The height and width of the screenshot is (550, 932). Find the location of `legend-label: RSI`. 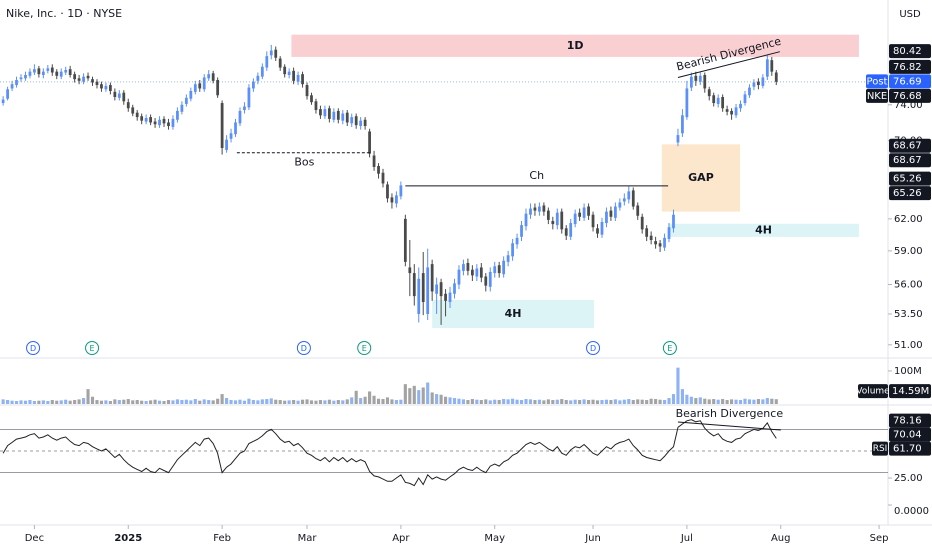

legend-label: RSI is located at coordinates (880, 449).